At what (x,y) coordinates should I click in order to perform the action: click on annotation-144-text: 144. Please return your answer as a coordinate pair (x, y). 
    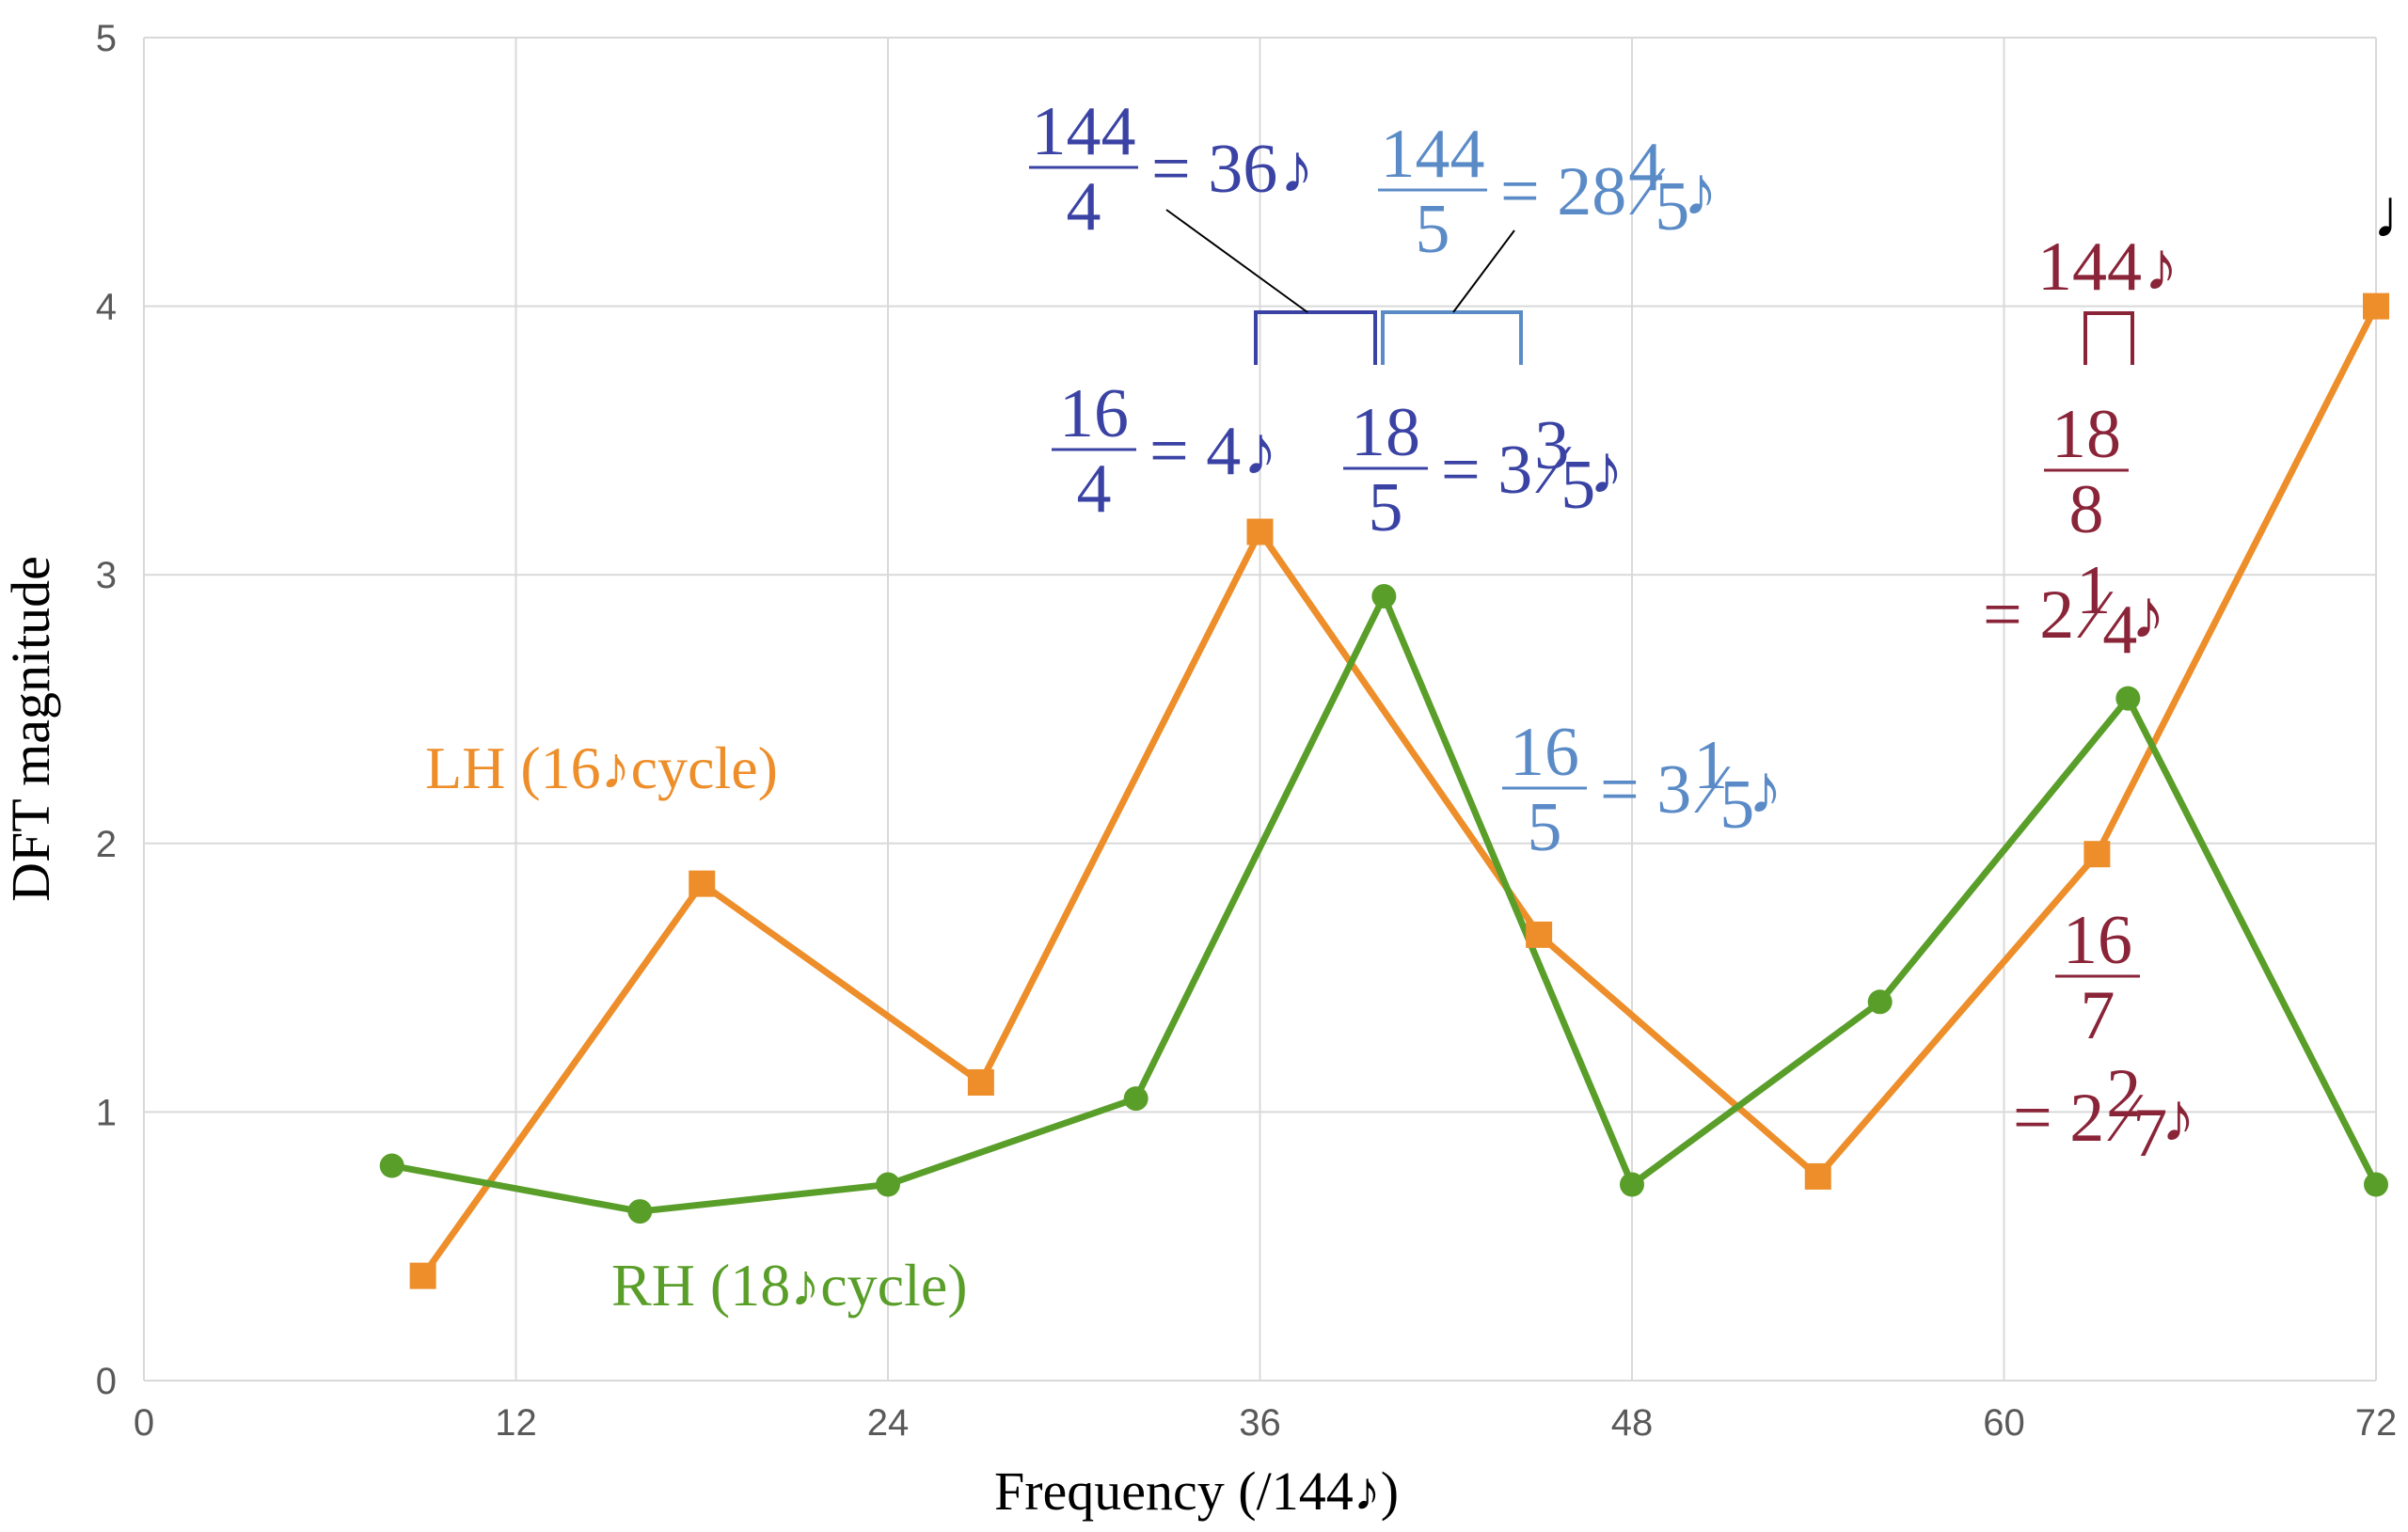
    Looking at the image, I should click on (2090, 267).